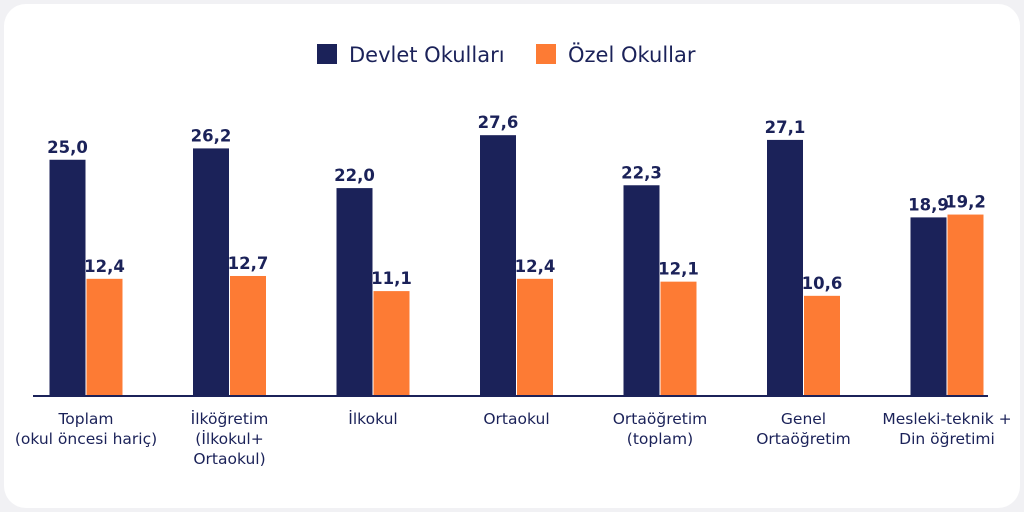 The width and height of the screenshot is (1024, 512). What do you see at coordinates (516, 419) in the screenshot?
I see `category-label-3: Ortaokul` at bounding box center [516, 419].